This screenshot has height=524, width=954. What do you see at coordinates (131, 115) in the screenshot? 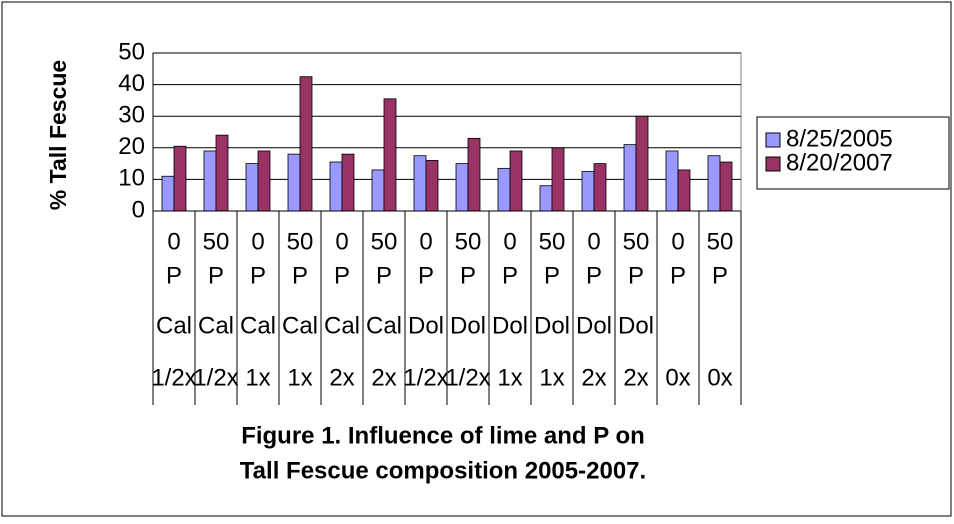
I see `y-tick-label: 30` at bounding box center [131, 115].